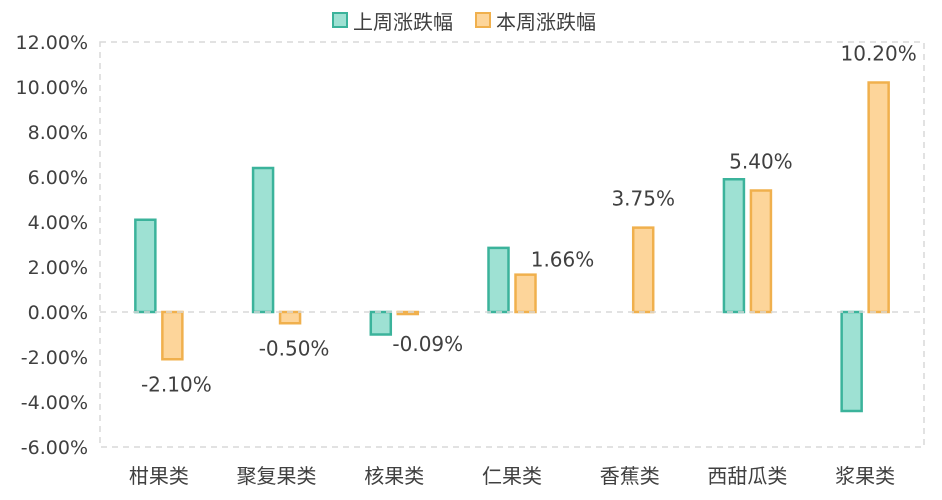  What do you see at coordinates (58, 133) in the screenshot?
I see `y-tick-label: 8.00%` at bounding box center [58, 133].